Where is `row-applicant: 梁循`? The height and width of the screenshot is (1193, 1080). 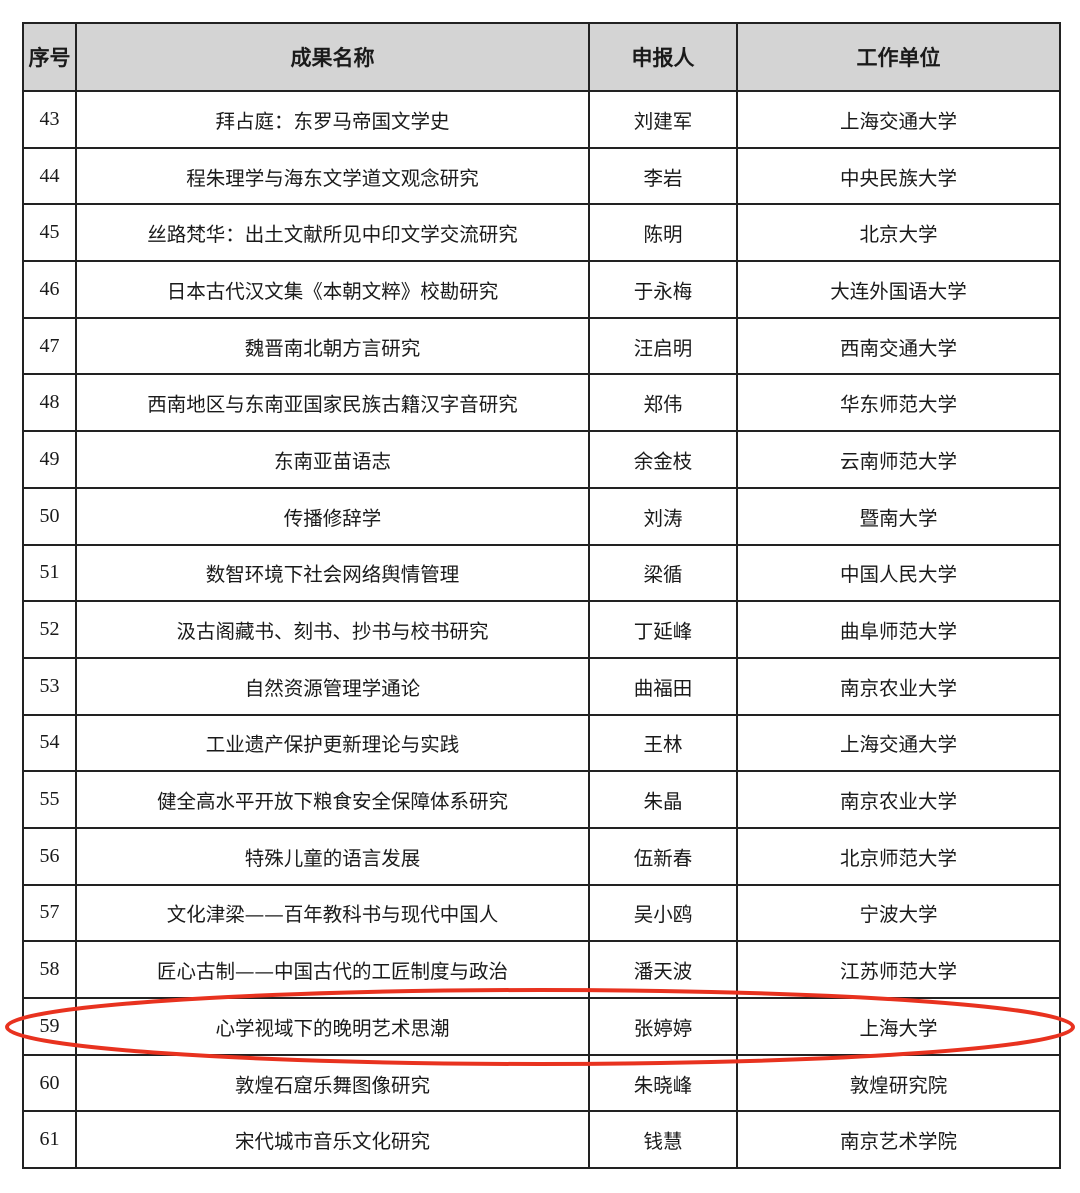 row-applicant: 梁循 is located at coordinates (663, 573).